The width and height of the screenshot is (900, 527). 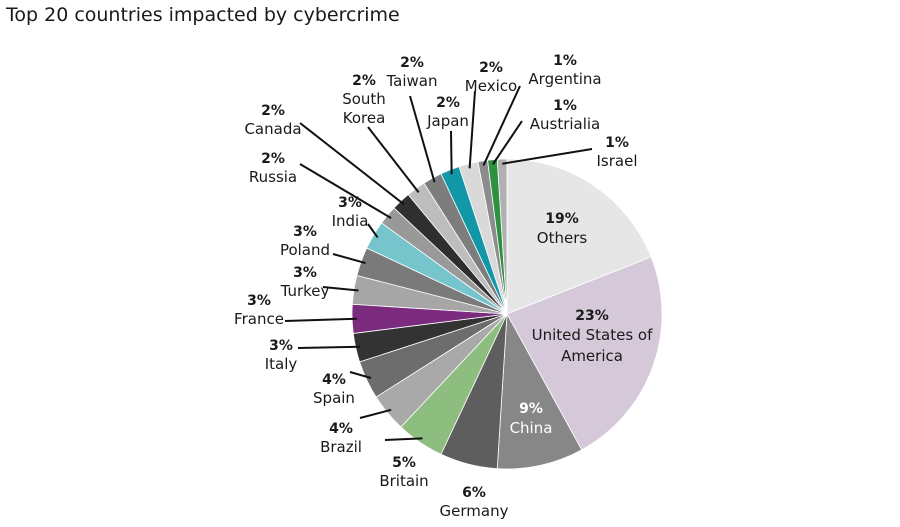 I want to click on leader-line-poland, so click(x=349, y=259).